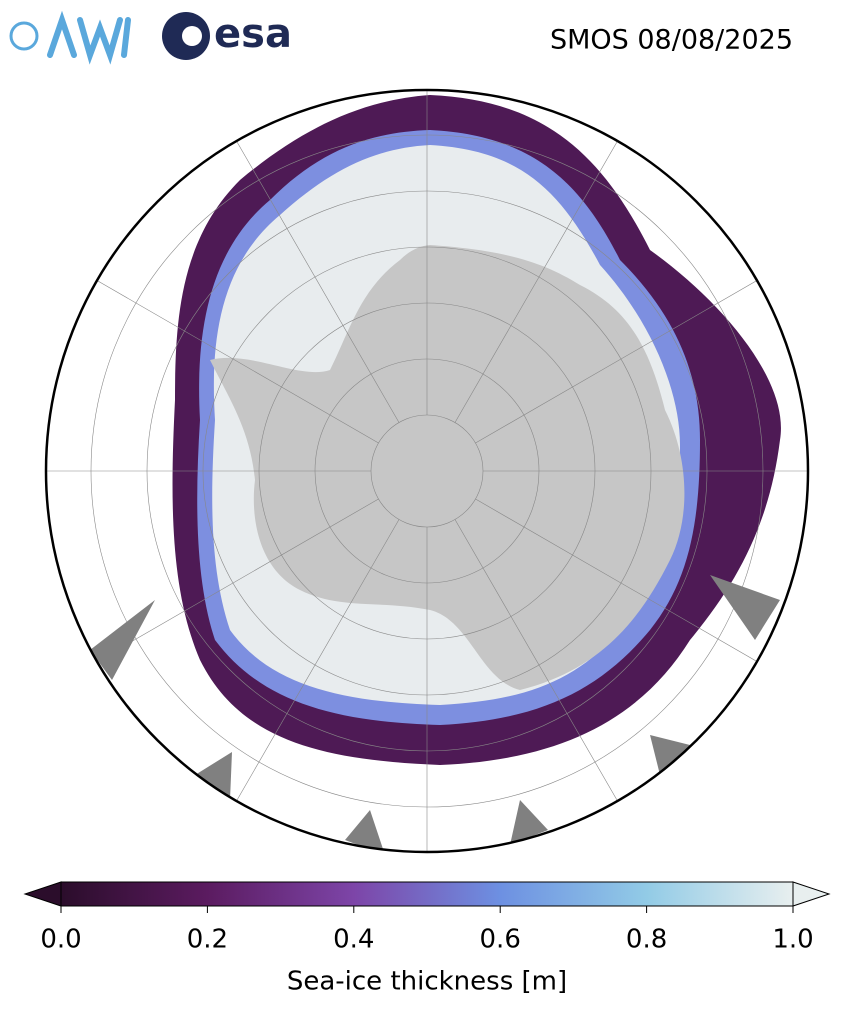 Image resolution: width=854 pixels, height=1026 pixels. Describe the element at coordinates (671, 40) in the screenshot. I see `map-title: SMOS 08/08/2025` at that location.